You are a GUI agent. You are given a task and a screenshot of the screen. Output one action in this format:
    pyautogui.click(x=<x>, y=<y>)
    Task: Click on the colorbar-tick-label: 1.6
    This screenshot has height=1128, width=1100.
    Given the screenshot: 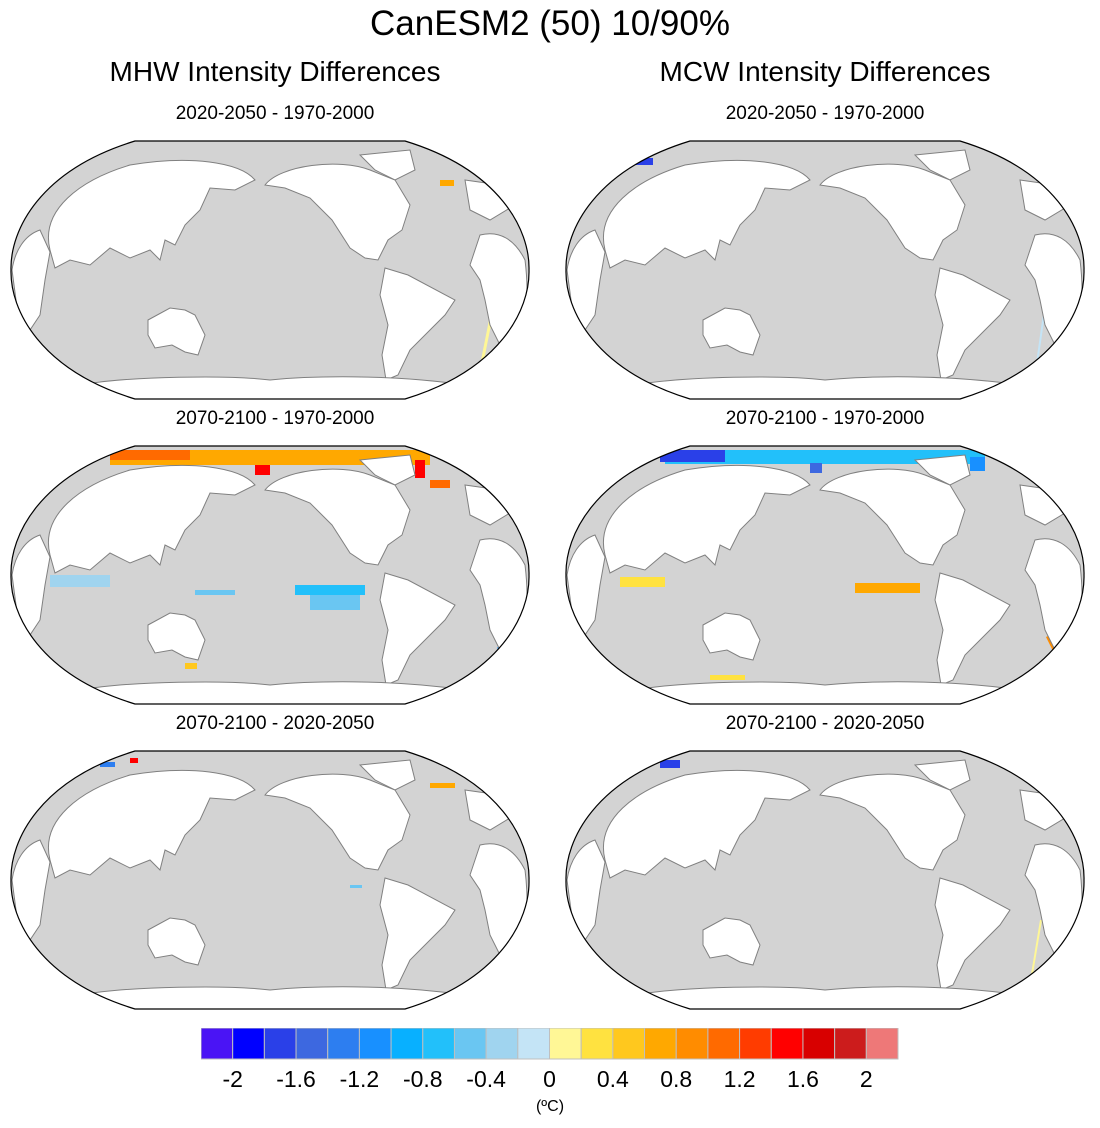 What is the action you would take?
    pyautogui.click(x=802, y=1079)
    